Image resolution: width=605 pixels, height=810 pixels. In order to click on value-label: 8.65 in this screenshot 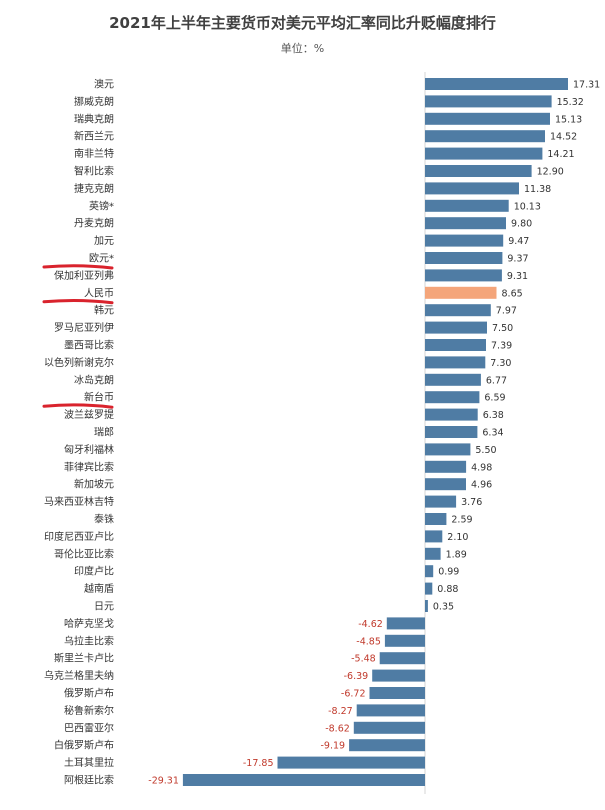, I will do `click(512, 293)`.